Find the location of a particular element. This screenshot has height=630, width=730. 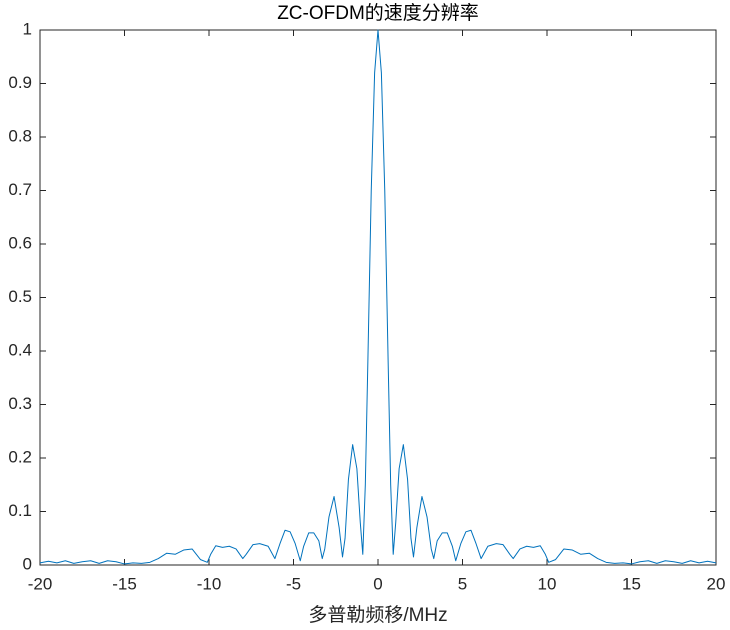

y-tick-label: 0.3 is located at coordinates (20, 403).